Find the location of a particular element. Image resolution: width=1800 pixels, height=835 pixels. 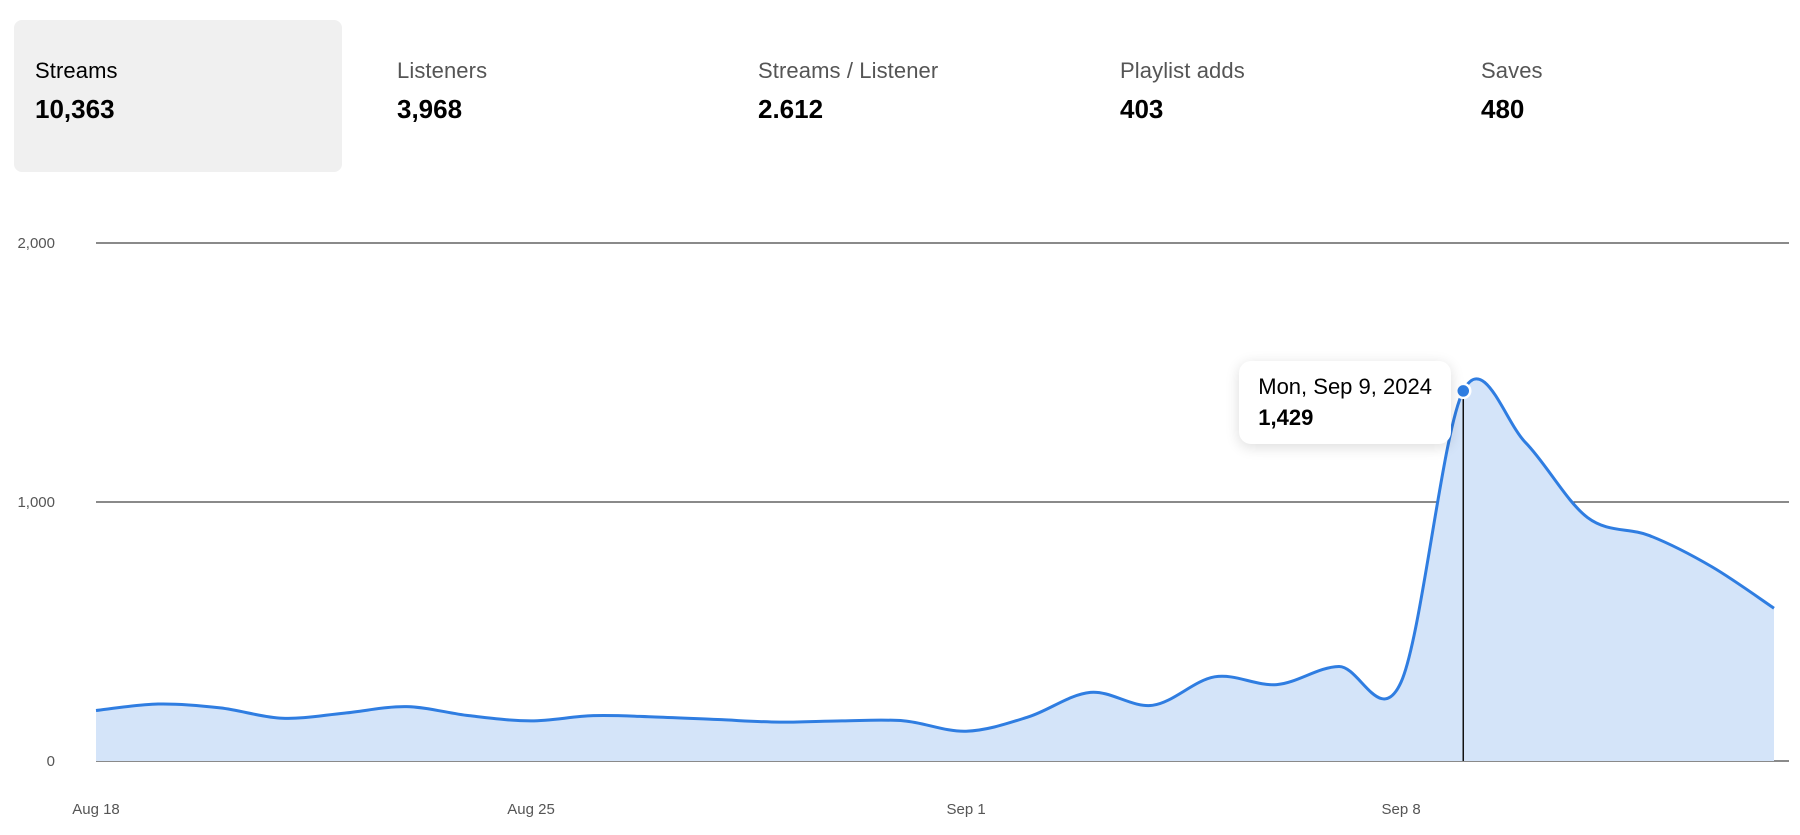

chart-tooltip: Mon, Sep 9, 2024 1,429 is located at coordinates (1345, 402).